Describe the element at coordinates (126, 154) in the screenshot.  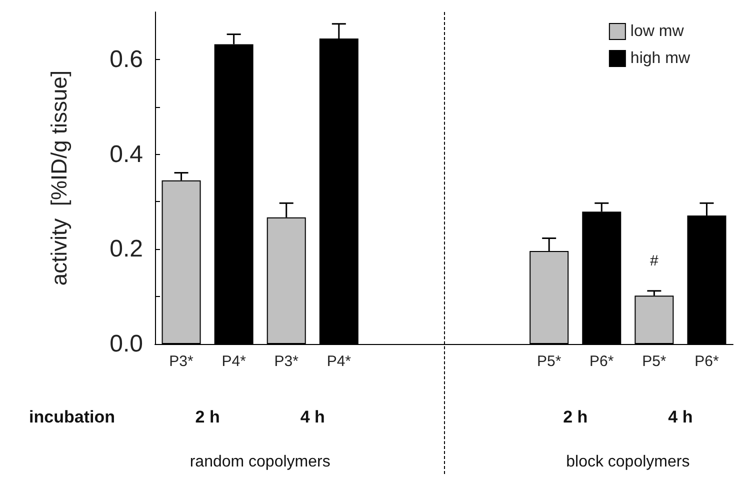
I see `y-tick-label: 0.4` at that location.